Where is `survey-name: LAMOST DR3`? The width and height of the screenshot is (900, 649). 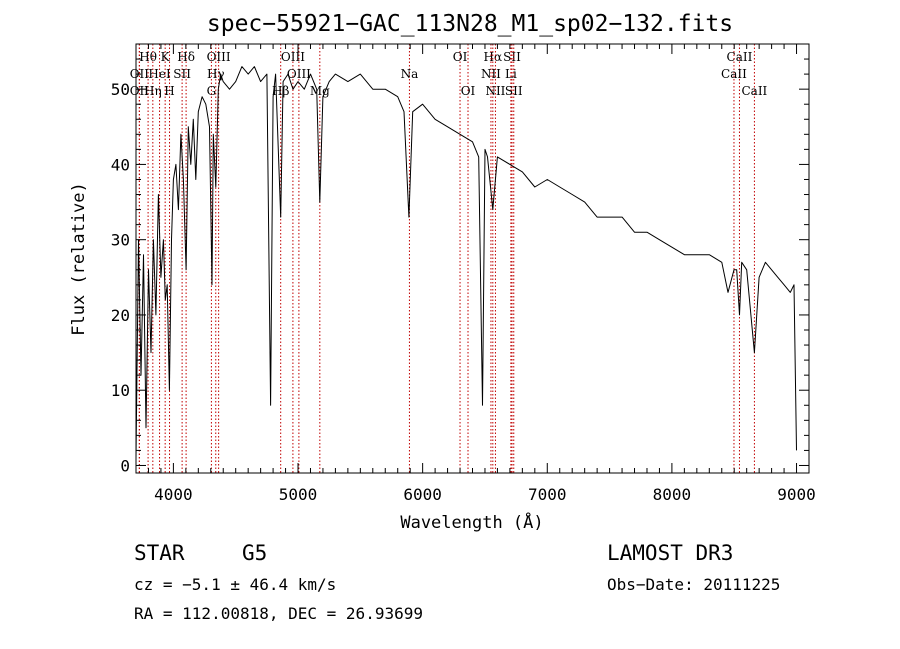 survey-name: LAMOST DR3 is located at coordinates (670, 553).